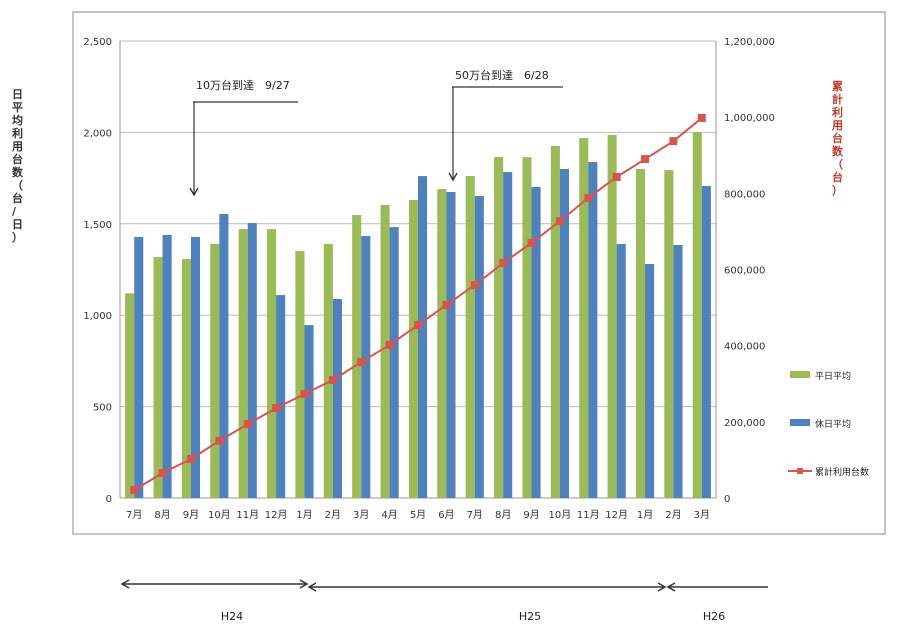  What do you see at coordinates (18, 166) in the screenshot?
I see `y-axis-label: 日平均利用台数（台/日）` at bounding box center [18, 166].